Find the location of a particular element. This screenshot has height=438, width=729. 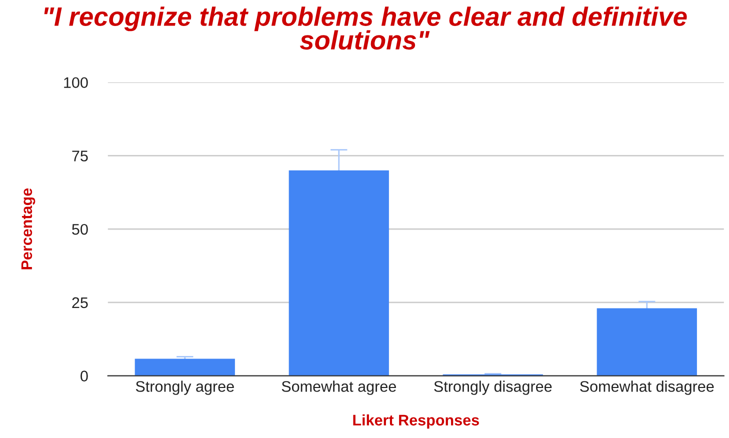

x-axis-title: Likert Responses is located at coordinates (416, 421).